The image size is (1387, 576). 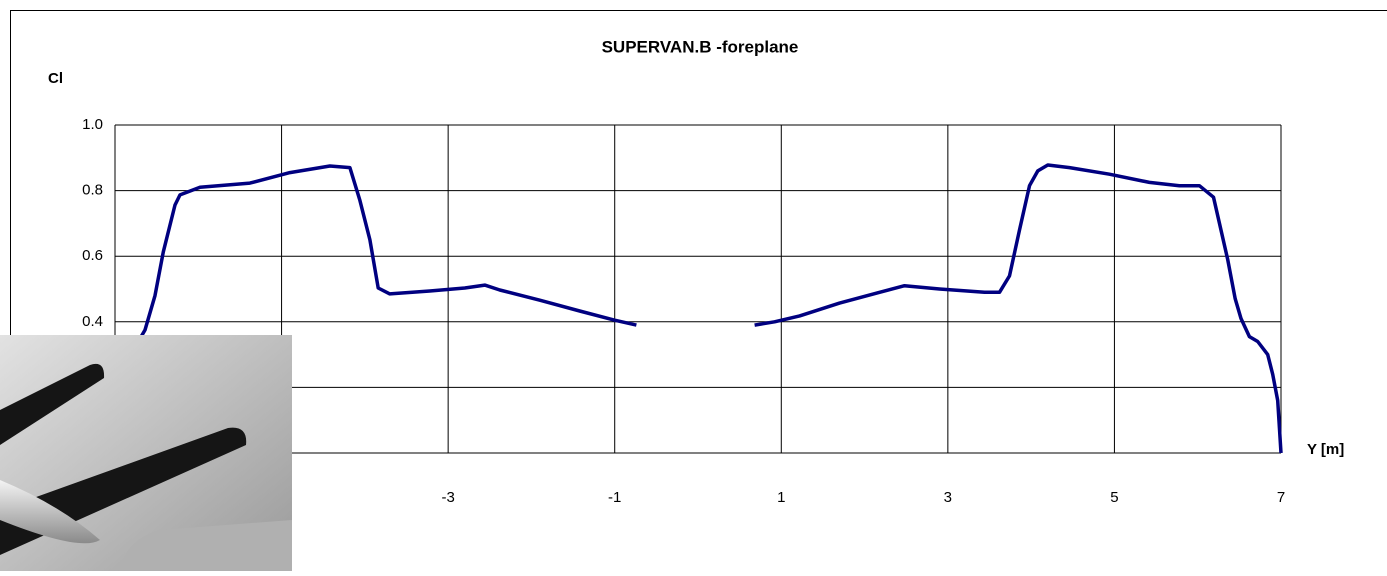 I want to click on x-tick-label: 7, so click(x=1281, y=497).